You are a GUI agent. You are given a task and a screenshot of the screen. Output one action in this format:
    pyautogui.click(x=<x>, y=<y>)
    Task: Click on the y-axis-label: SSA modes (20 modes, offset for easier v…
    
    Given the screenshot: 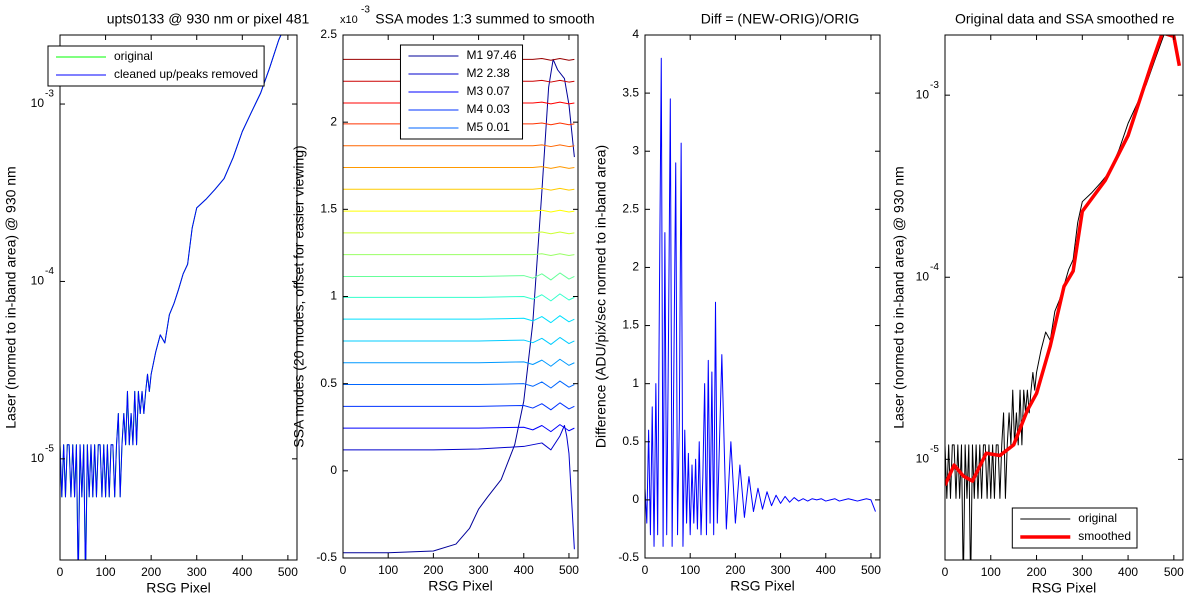 What is the action you would take?
    pyautogui.click(x=299, y=296)
    